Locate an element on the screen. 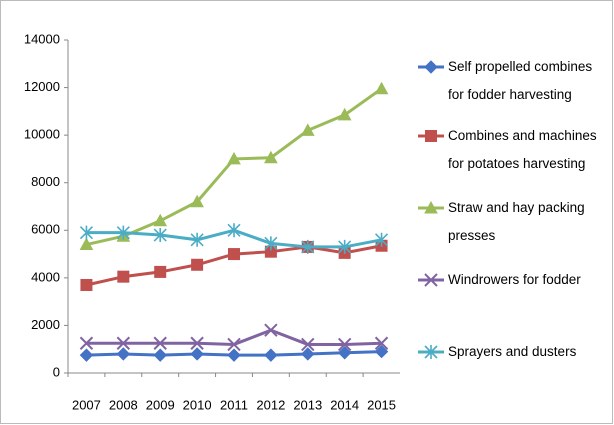 The image size is (614, 425). x-tick-label: 2014 is located at coordinates (344, 404).